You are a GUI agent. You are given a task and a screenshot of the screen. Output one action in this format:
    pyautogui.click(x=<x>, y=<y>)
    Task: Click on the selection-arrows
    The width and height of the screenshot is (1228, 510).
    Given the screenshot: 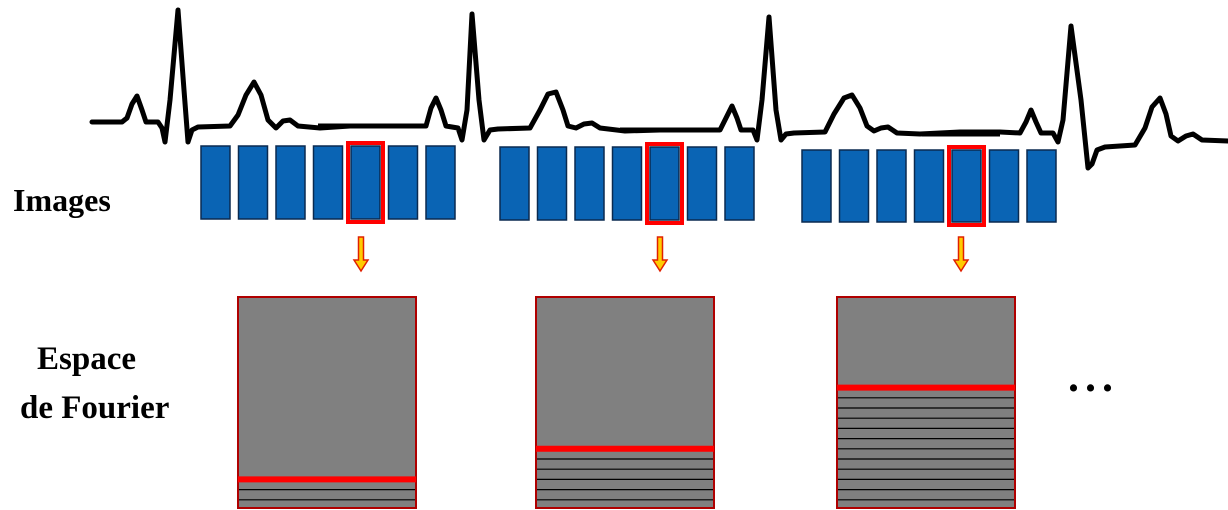 What is the action you would take?
    pyautogui.click(x=661, y=254)
    